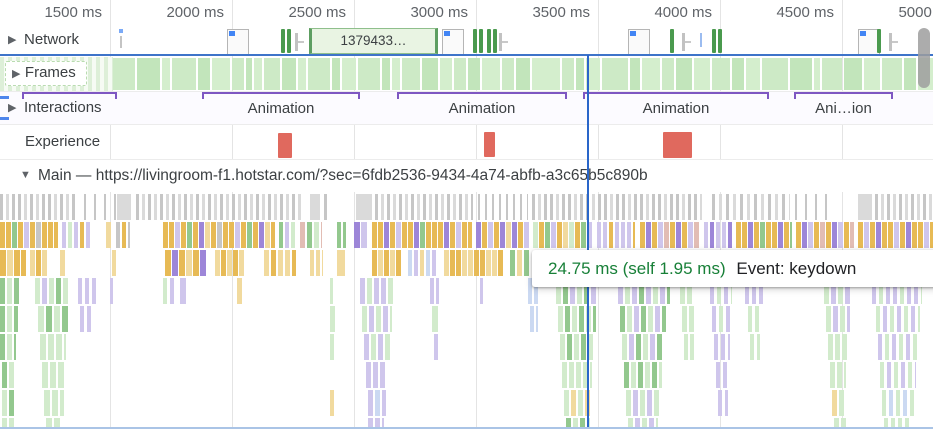  Describe the element at coordinates (924, 58) in the screenshot. I see `vertical-scrollbar-thumb` at that location.